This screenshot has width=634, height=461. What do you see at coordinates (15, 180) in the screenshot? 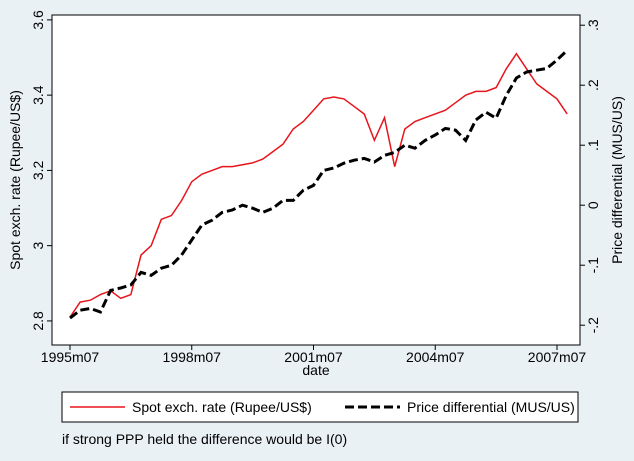
I see `y-axis-title: Spot exch. rate (Rupee/US$)` at bounding box center [15, 180].